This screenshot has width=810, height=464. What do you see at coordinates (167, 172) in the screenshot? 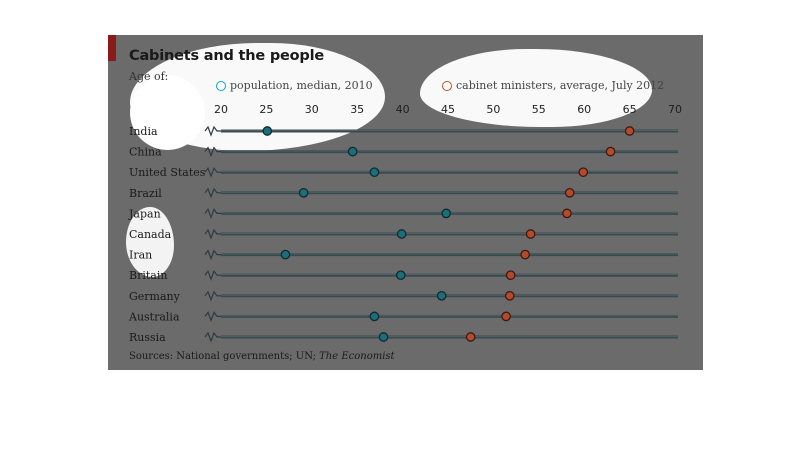
I see `category-label: United States` at bounding box center [167, 172].